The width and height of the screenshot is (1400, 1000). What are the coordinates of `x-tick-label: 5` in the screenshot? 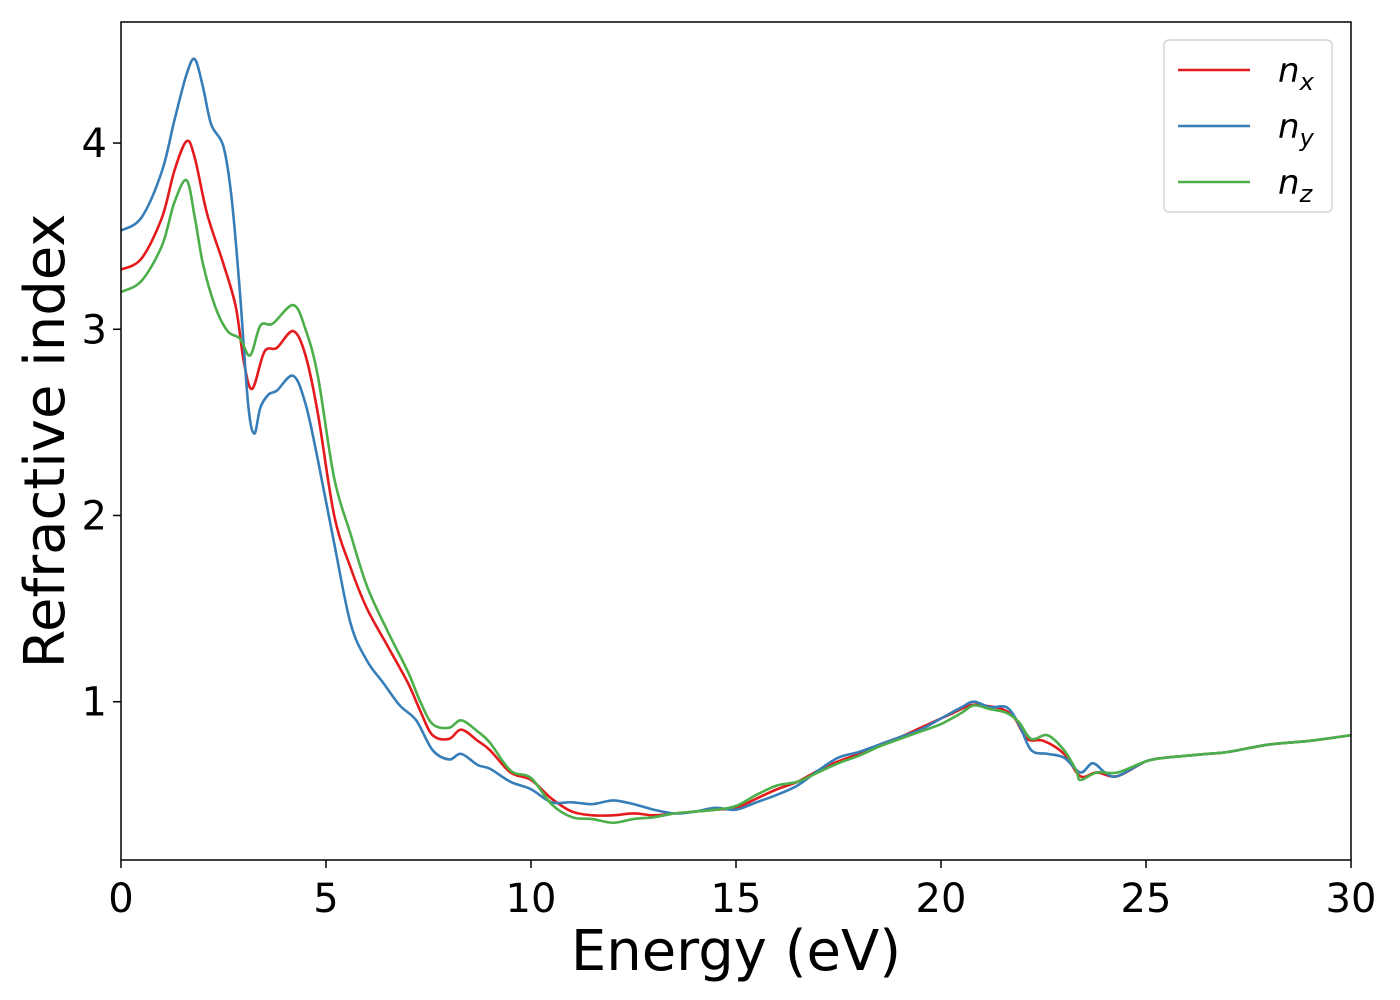 It's located at (325, 899).